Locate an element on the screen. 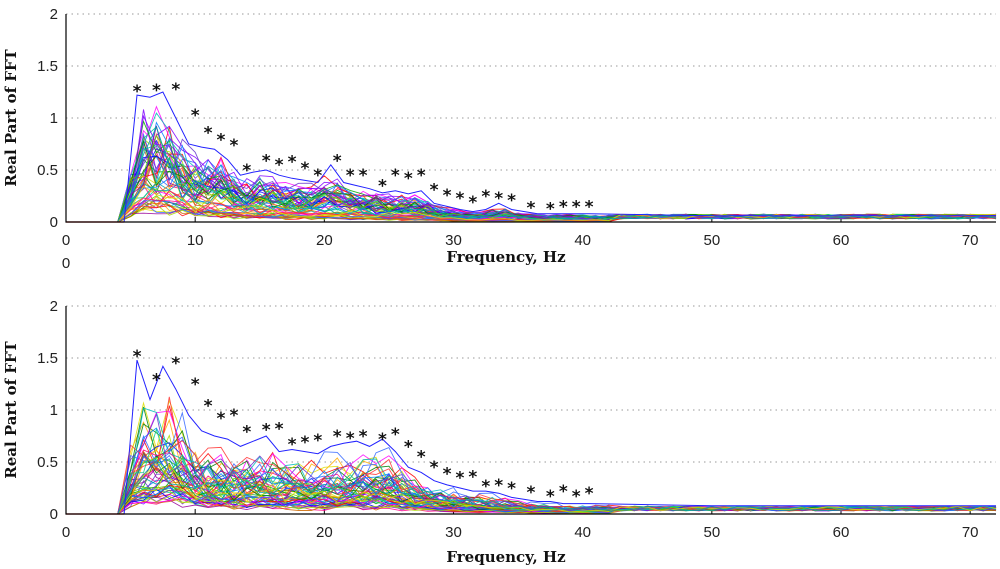  x-tick-label: 10 is located at coordinates (195, 240).